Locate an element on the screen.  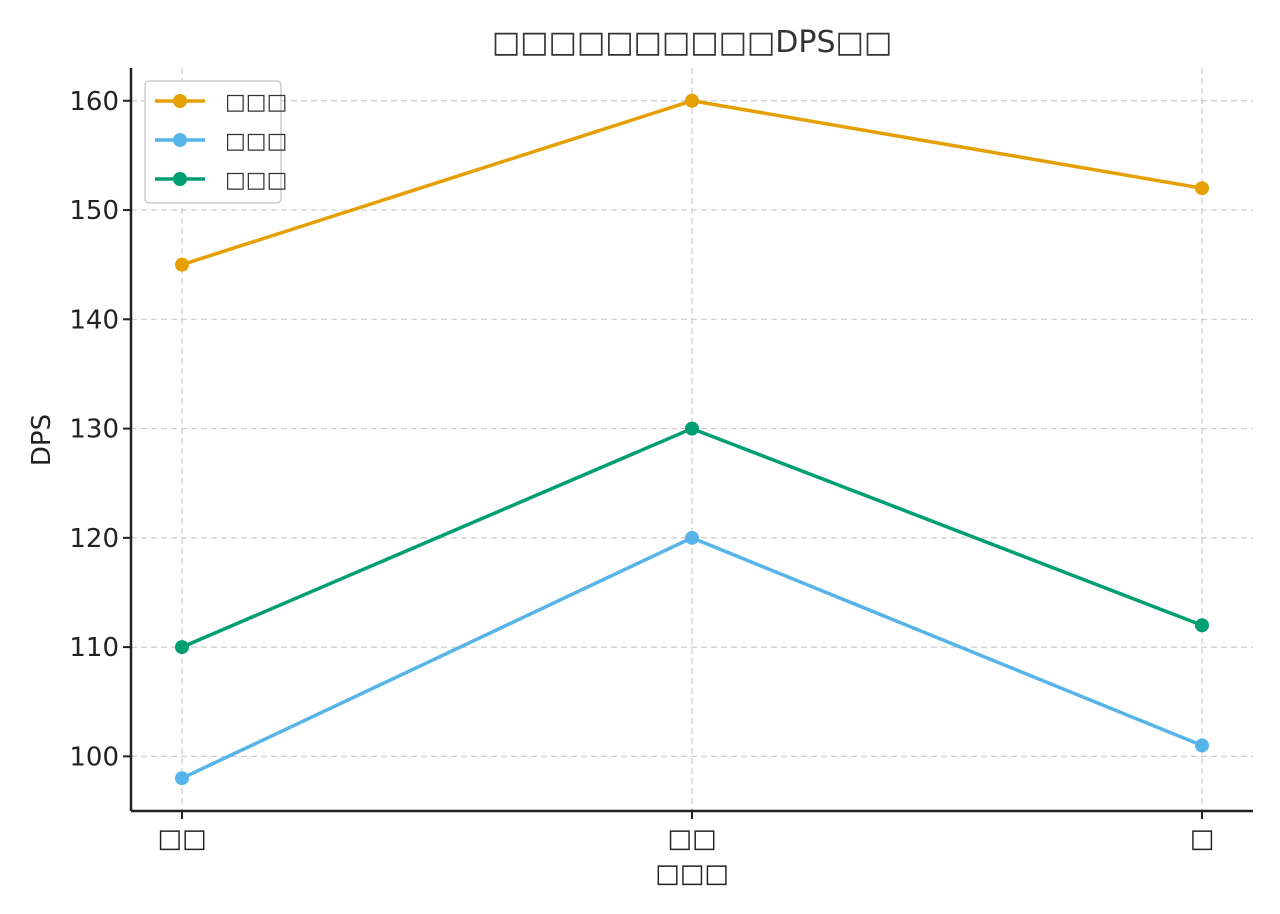
y-tick-label: 120 is located at coordinates (94, 539).